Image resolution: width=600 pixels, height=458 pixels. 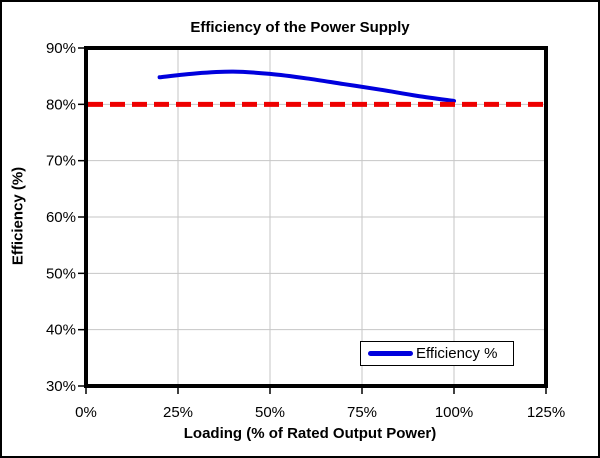 I want to click on y-tick-label: 80%, so click(x=61, y=104).